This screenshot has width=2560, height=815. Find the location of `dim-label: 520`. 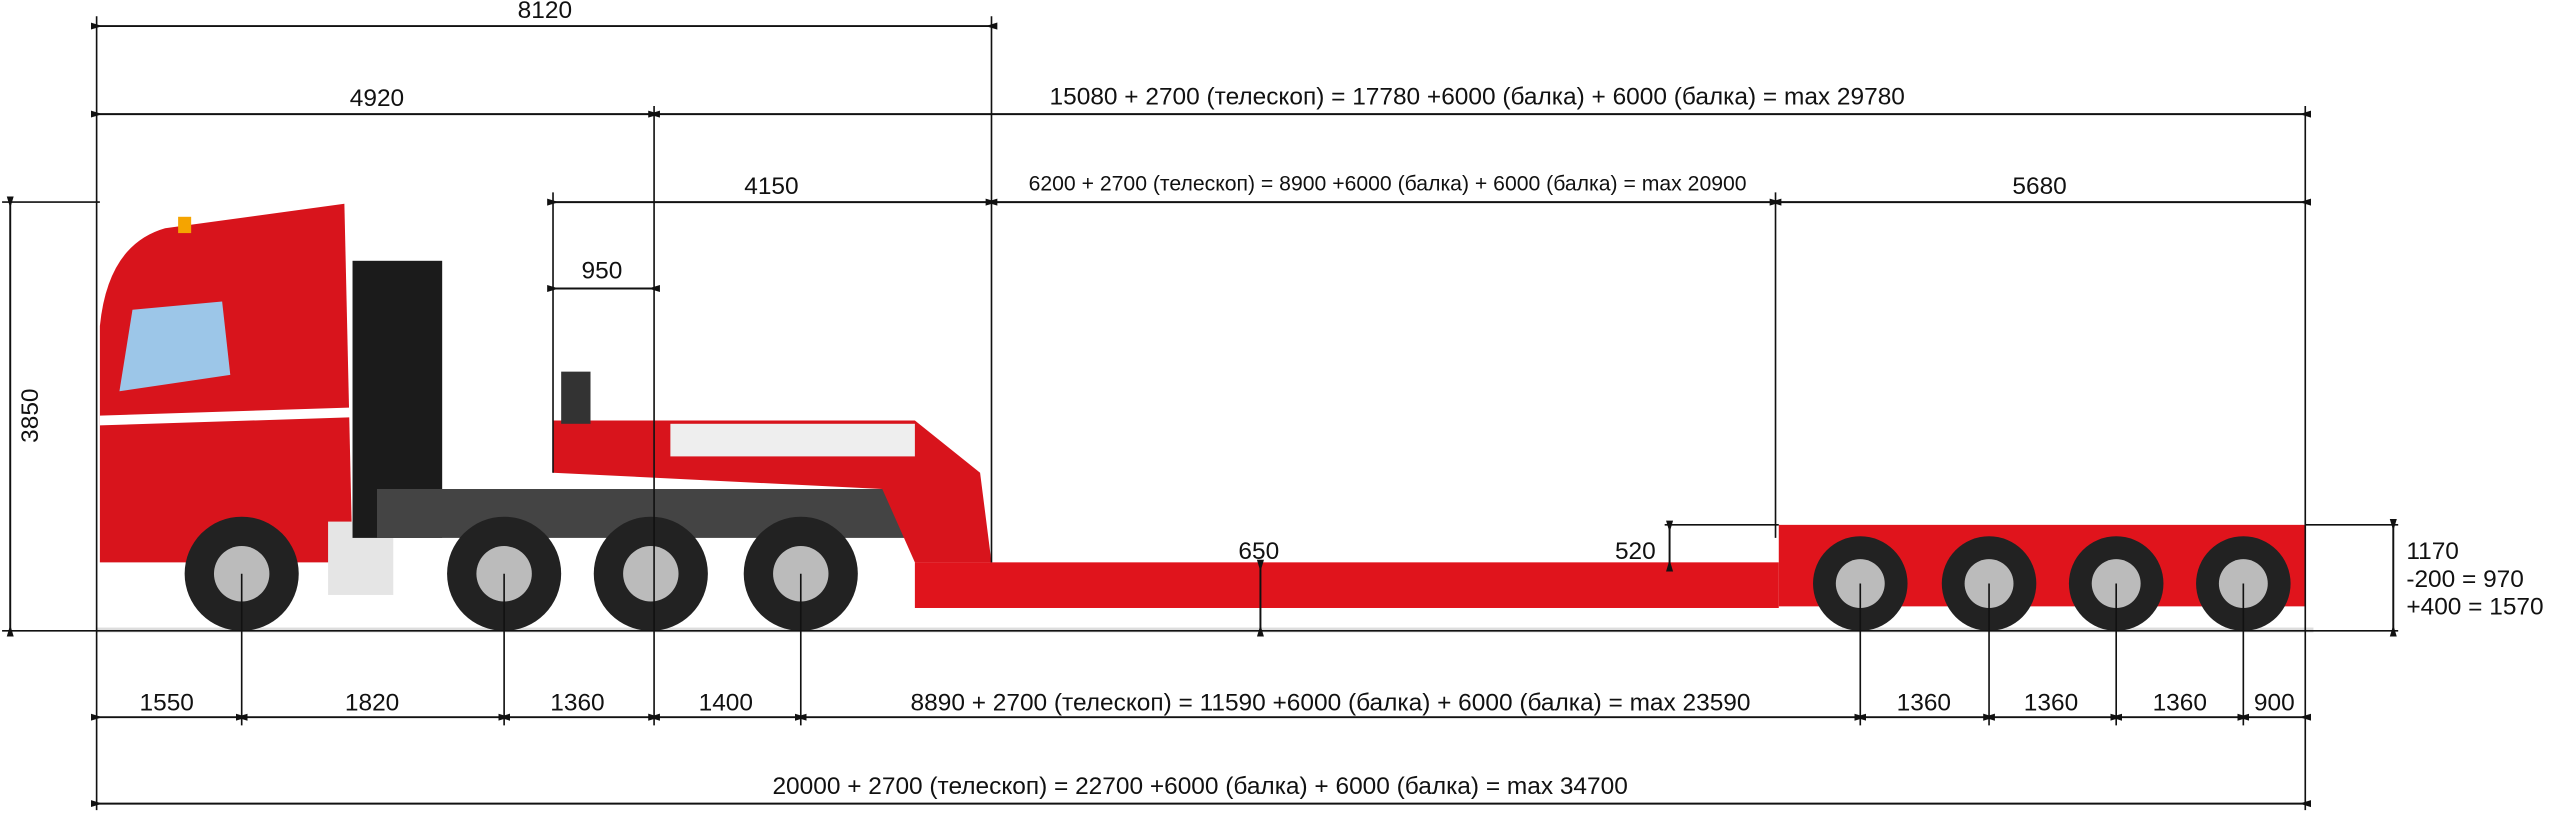

dim-label: 520 is located at coordinates (1635, 551).